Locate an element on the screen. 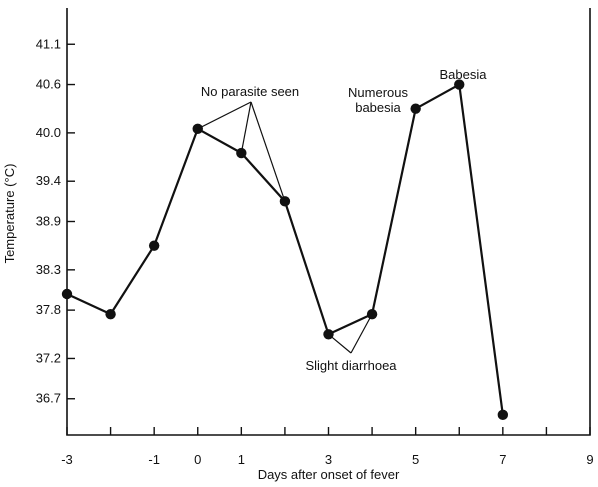 This screenshot has width=598, height=487. x-axis-title: Days after onset of fever is located at coordinates (329, 474).